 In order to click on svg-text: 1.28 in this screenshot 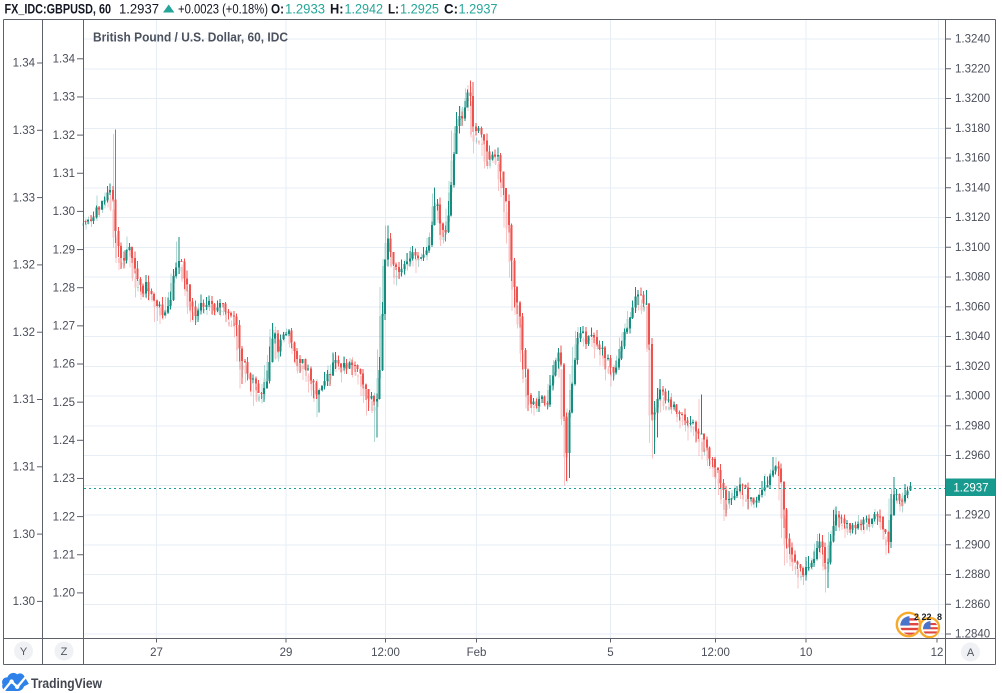, I will do `click(64, 288)`.